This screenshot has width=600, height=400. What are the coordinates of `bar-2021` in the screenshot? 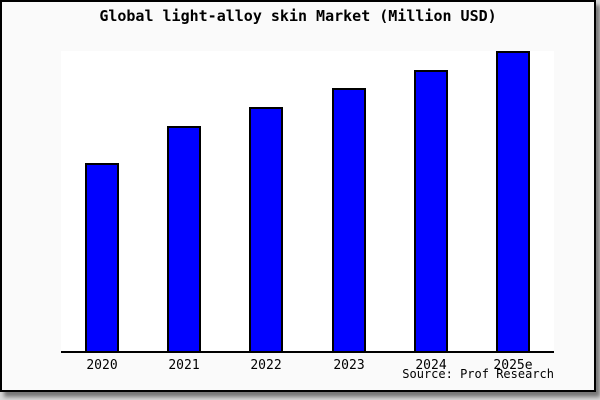 It's located at (184, 238).